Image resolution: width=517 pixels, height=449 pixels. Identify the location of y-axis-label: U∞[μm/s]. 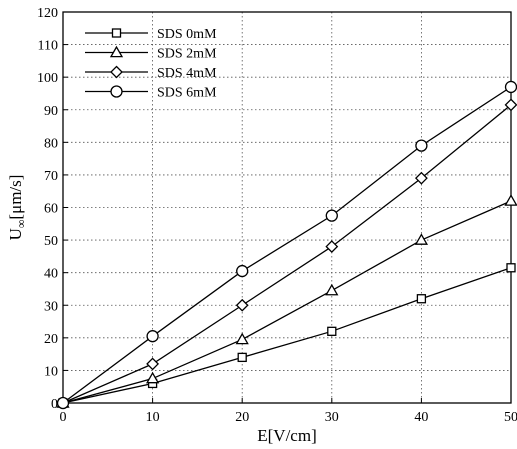
(17, 208).